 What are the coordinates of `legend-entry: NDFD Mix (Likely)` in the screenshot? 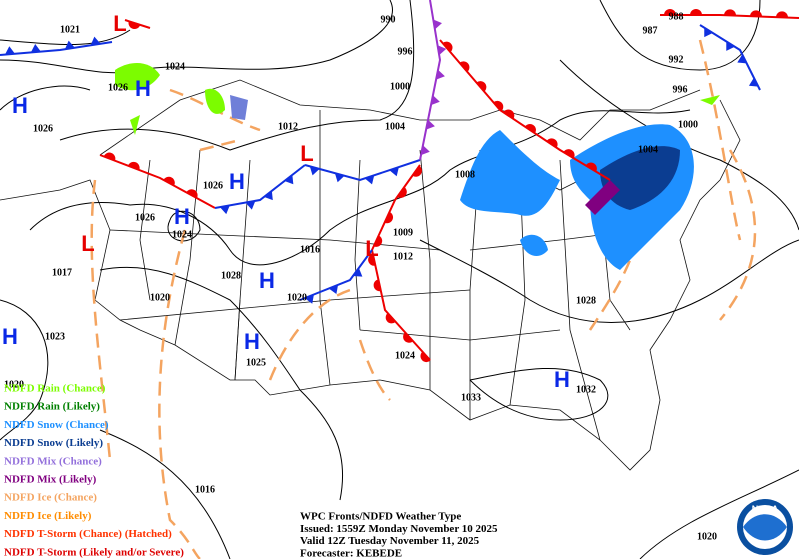 It's located at (50, 480).